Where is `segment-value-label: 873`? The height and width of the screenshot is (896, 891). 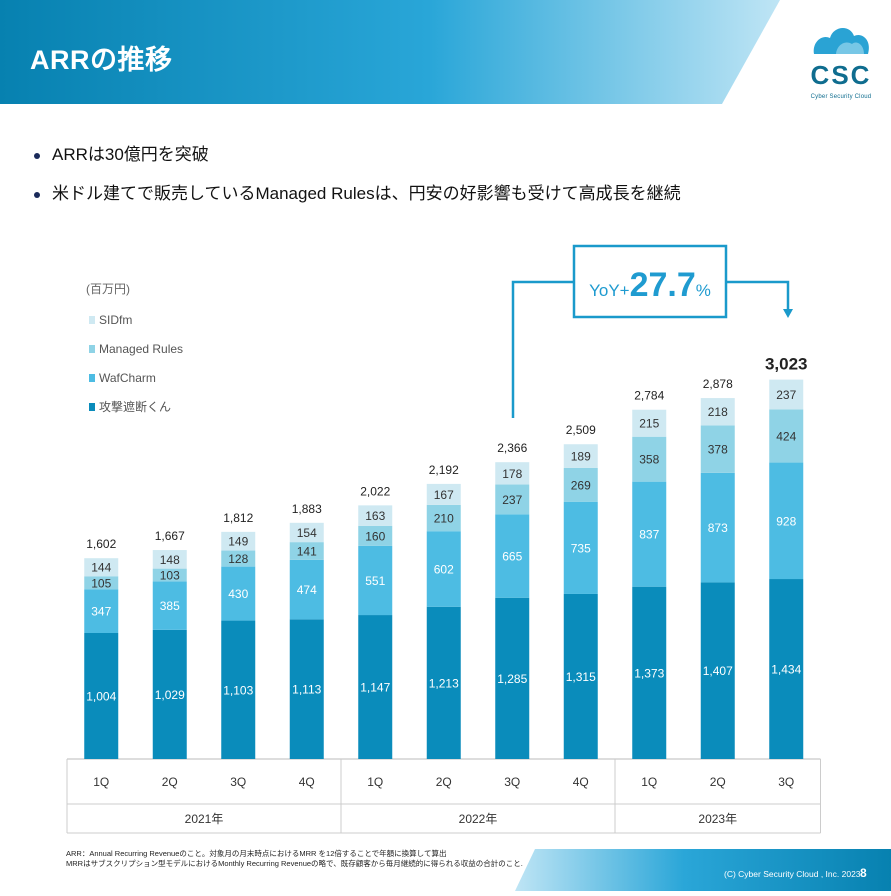 segment-value-label: 873 is located at coordinates (718, 528).